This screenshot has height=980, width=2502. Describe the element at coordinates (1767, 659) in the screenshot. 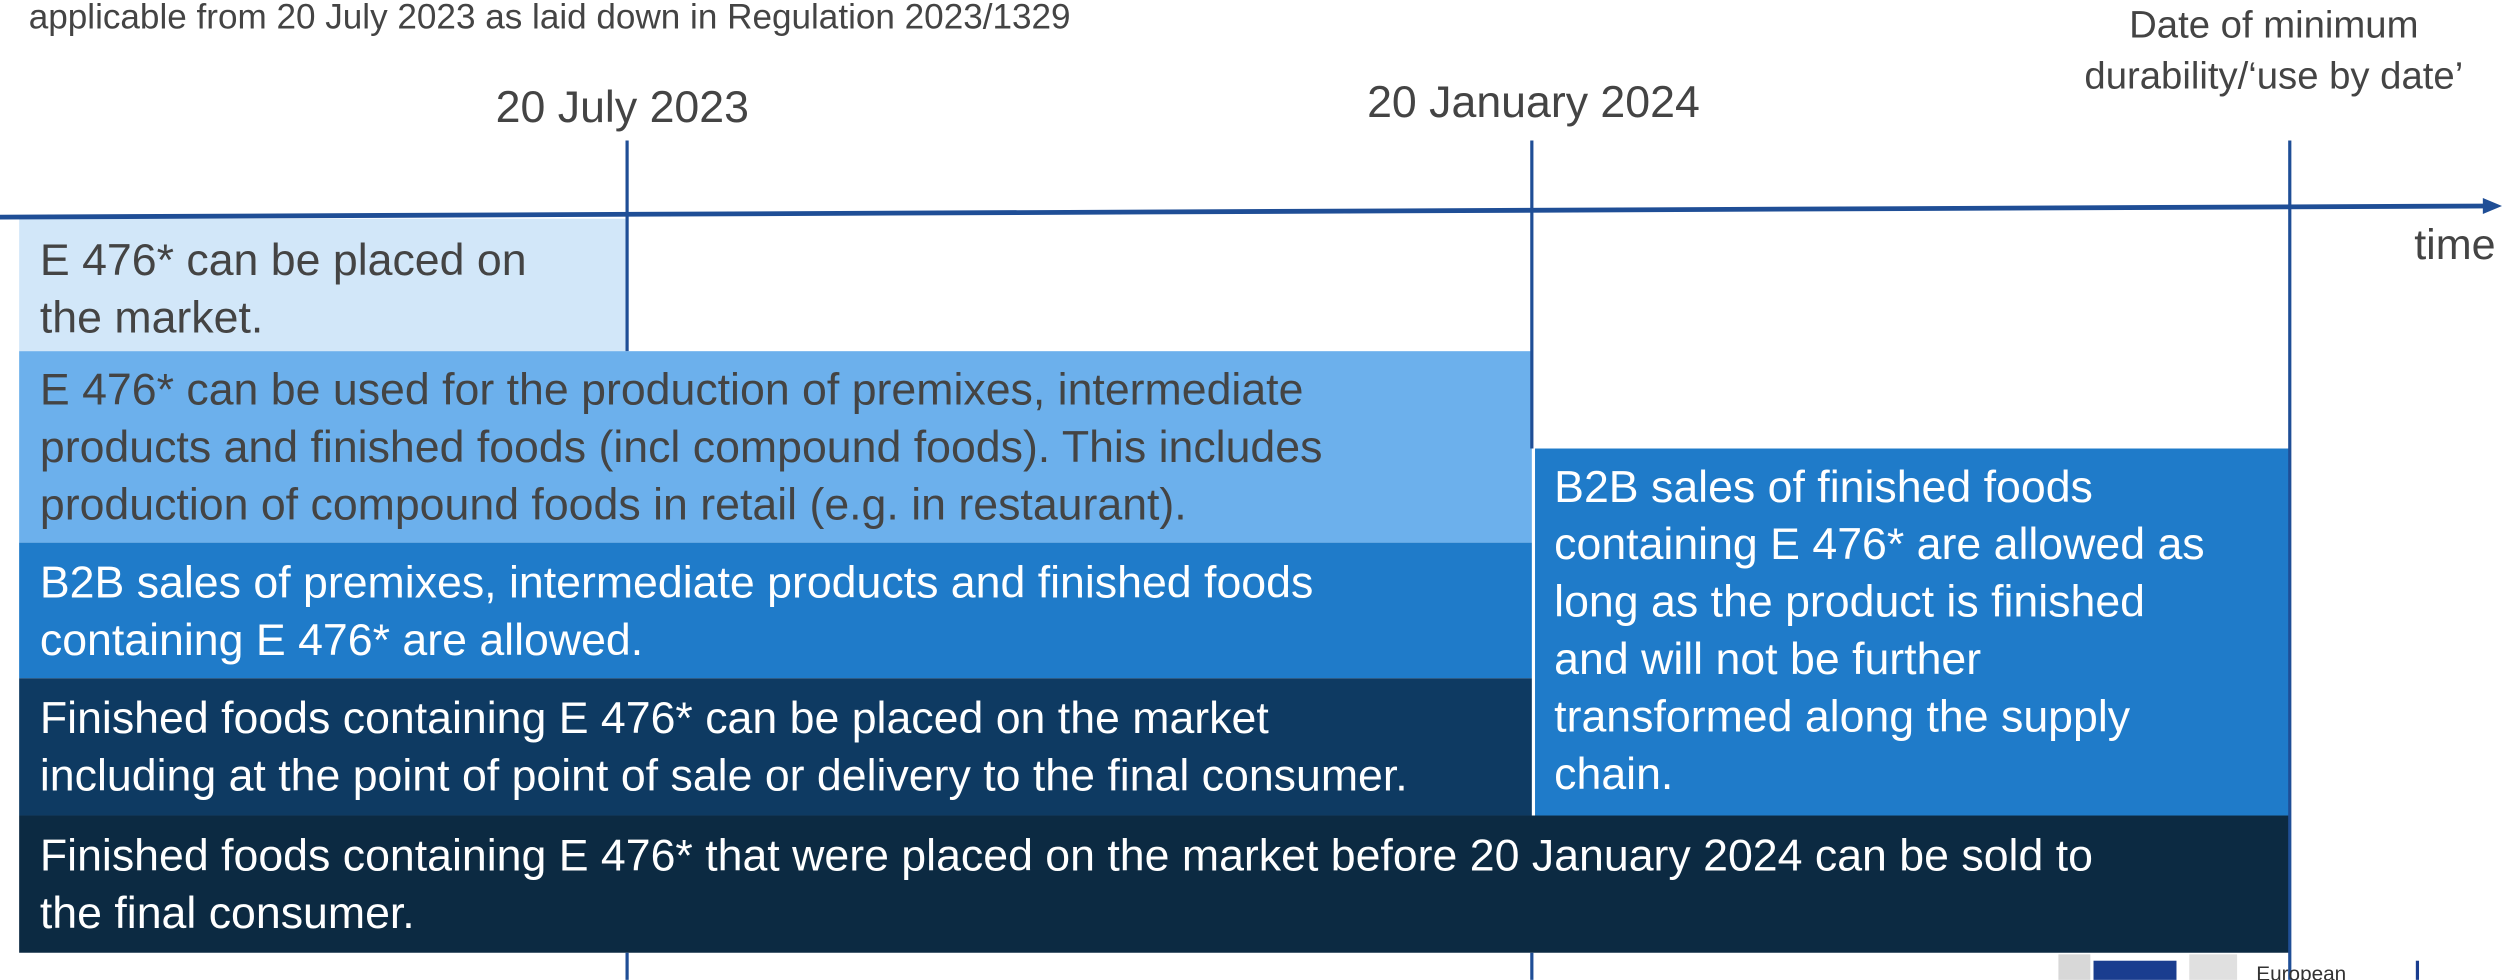

I see `box-text: and will not be further` at that location.